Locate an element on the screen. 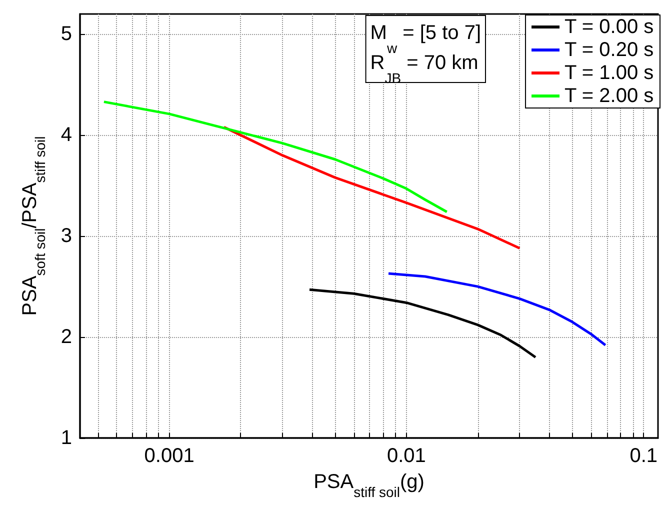 The height and width of the screenshot is (505, 662). y-tick-label: 1 is located at coordinates (66, 438).